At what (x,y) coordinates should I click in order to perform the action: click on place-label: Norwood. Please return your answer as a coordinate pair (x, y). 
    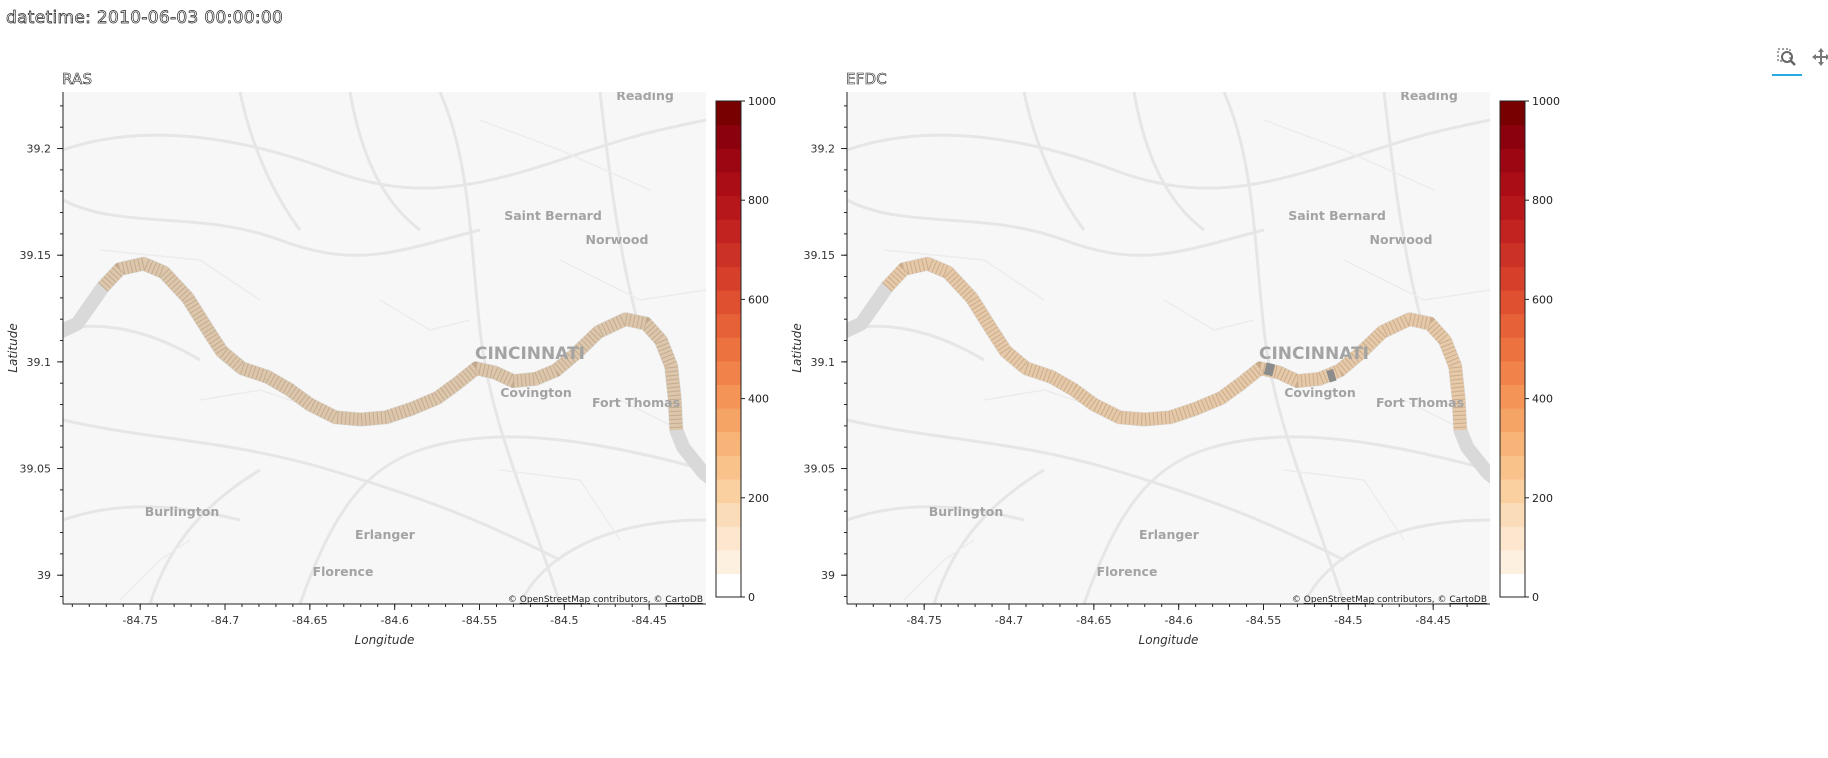
    Looking at the image, I should click on (1401, 239).